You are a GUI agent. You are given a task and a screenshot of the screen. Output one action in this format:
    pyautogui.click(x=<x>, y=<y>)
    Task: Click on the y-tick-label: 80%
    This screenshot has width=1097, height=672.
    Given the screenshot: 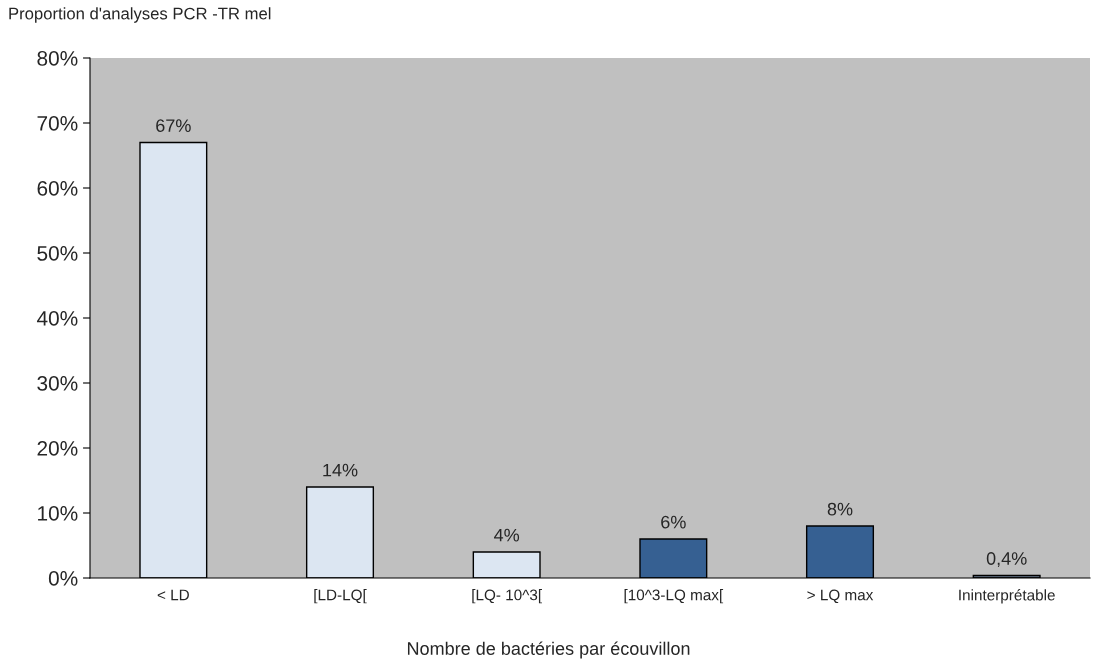 What is the action you would take?
    pyautogui.click(x=57, y=58)
    